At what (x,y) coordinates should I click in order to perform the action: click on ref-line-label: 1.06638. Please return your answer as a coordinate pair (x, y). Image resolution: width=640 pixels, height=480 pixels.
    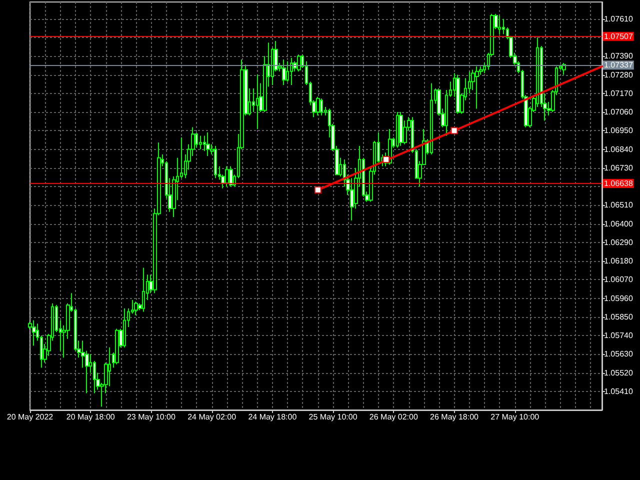
    Looking at the image, I should click on (619, 183).